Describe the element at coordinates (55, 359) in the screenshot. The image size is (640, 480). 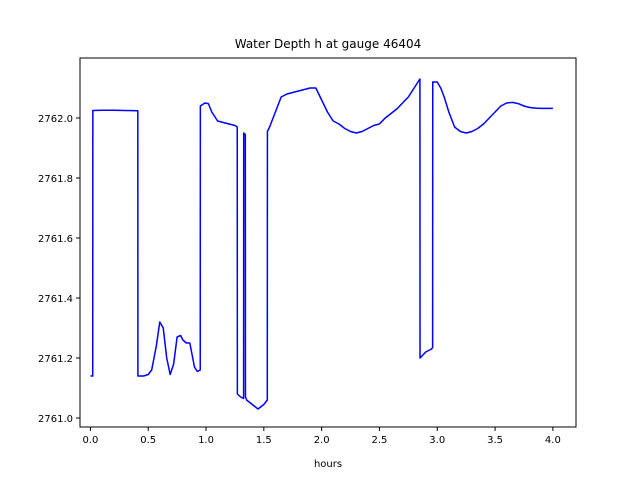
I see `y-tick-label: 2761.2` at that location.